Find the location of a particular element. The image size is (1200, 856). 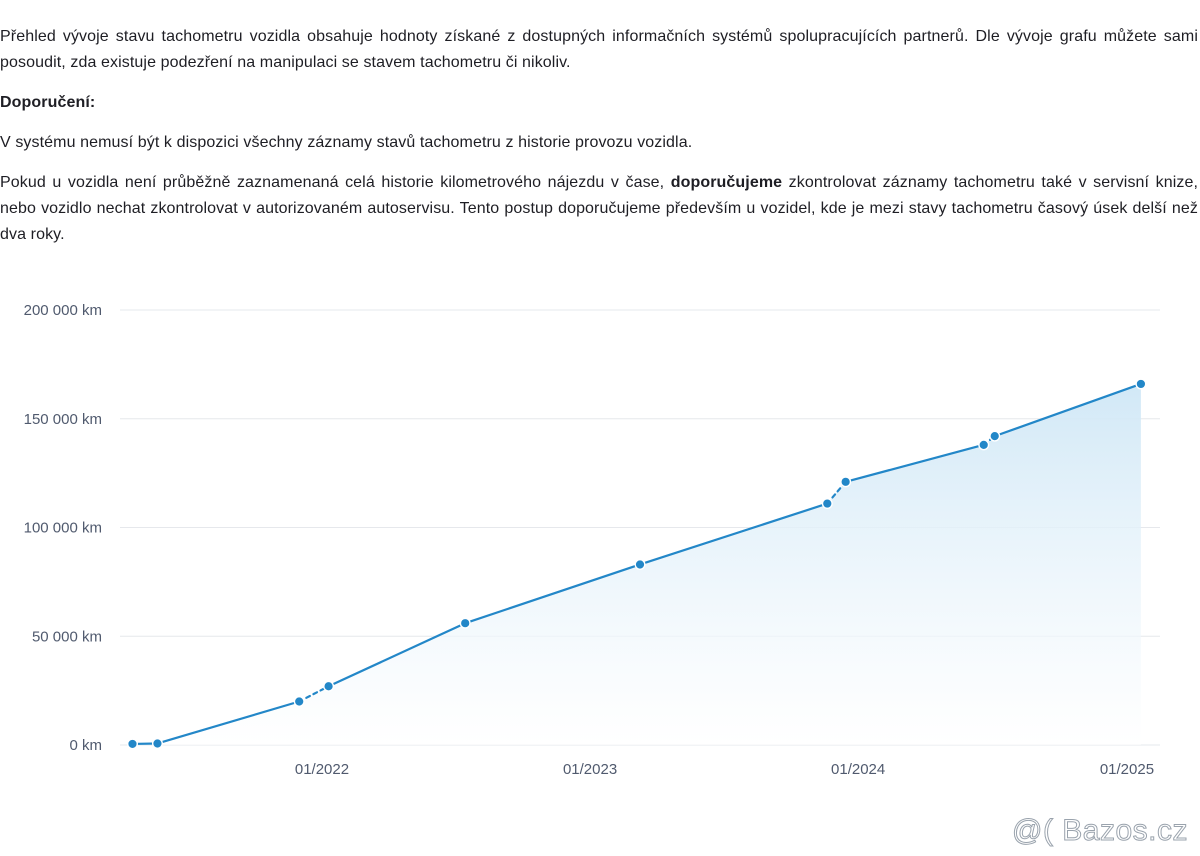

series-segment-dashed is located at coordinates (314, 694).